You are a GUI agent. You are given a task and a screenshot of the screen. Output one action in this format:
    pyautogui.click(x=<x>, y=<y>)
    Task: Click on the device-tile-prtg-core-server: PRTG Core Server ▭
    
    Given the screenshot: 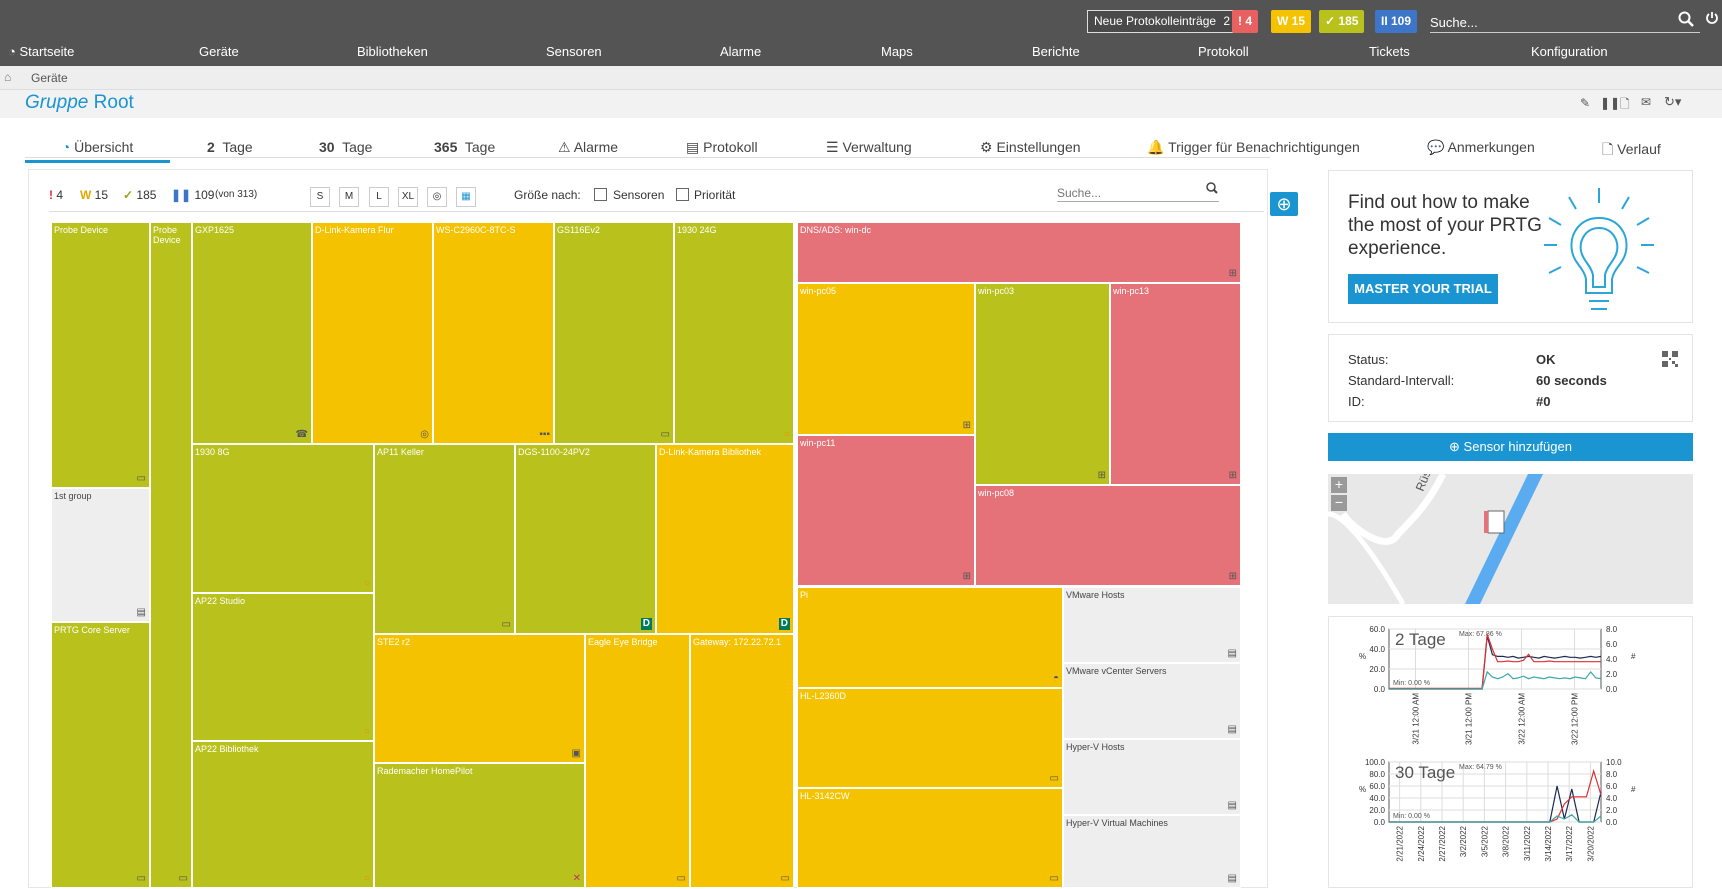 What is the action you would take?
    pyautogui.click(x=100, y=755)
    